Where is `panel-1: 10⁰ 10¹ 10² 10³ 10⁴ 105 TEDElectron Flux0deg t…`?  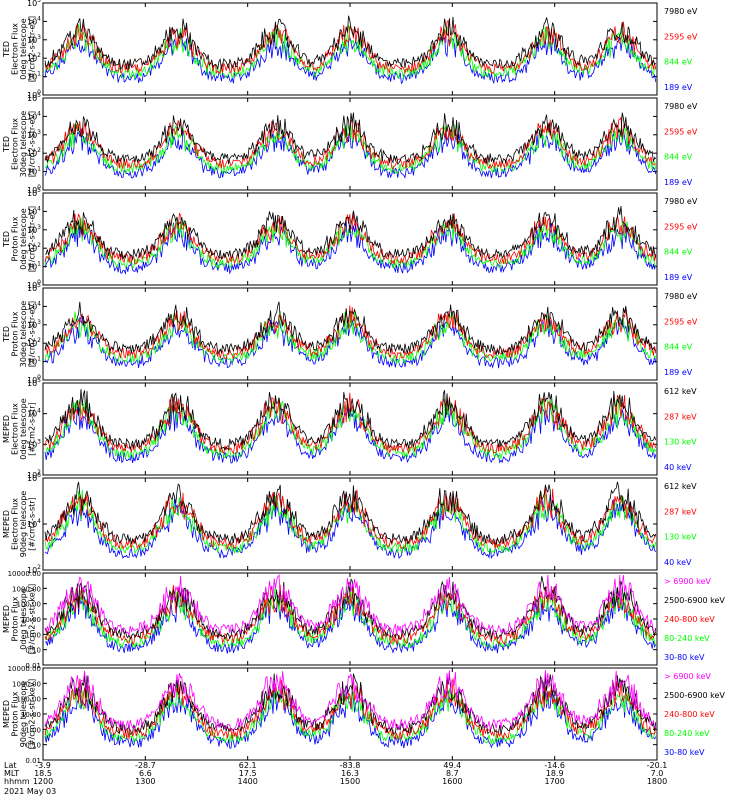
panel-1: 10⁰ 10¹ 10² 10³ 10⁴ 105 TEDElectron Flux0deg t… is located at coordinates (350, 50).